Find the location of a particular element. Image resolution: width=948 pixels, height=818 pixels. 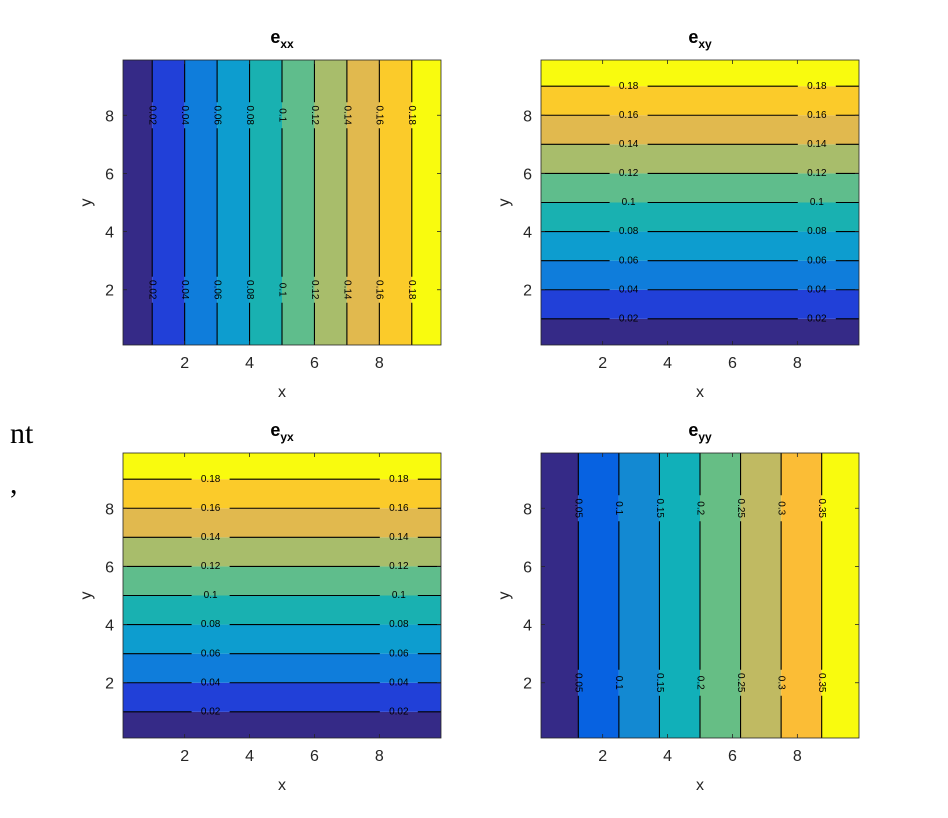

y-tick-label: 2 is located at coordinates (527, 684).